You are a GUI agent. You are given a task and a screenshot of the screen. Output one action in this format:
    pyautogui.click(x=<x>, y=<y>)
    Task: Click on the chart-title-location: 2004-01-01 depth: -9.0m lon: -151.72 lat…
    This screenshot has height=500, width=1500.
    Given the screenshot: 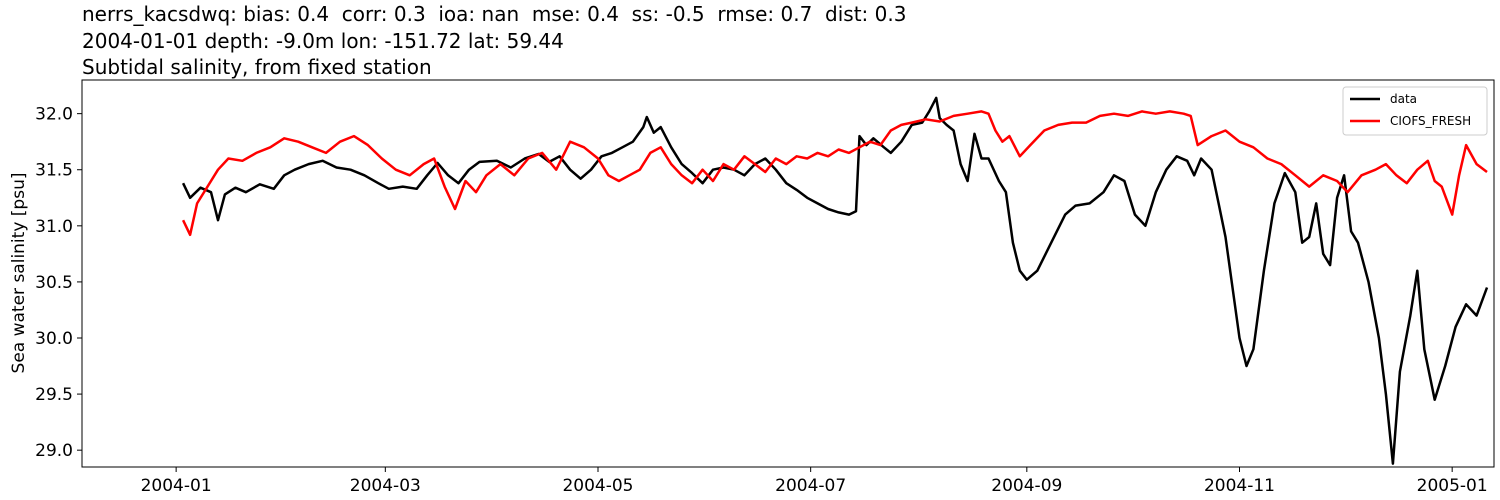 What is the action you would take?
    pyautogui.click(x=323, y=41)
    